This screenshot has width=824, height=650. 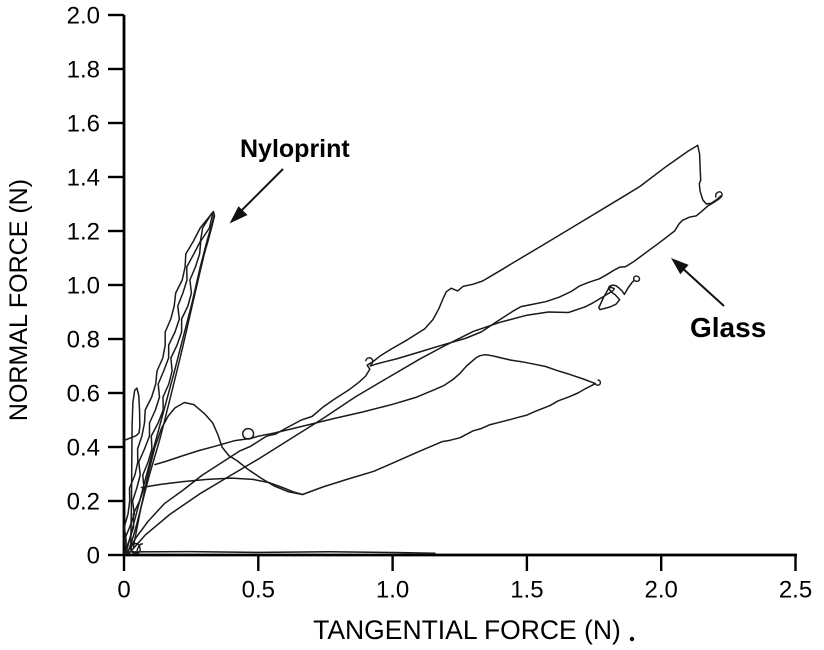 I want to click on svg-text: 1.5, so click(x=526, y=590).